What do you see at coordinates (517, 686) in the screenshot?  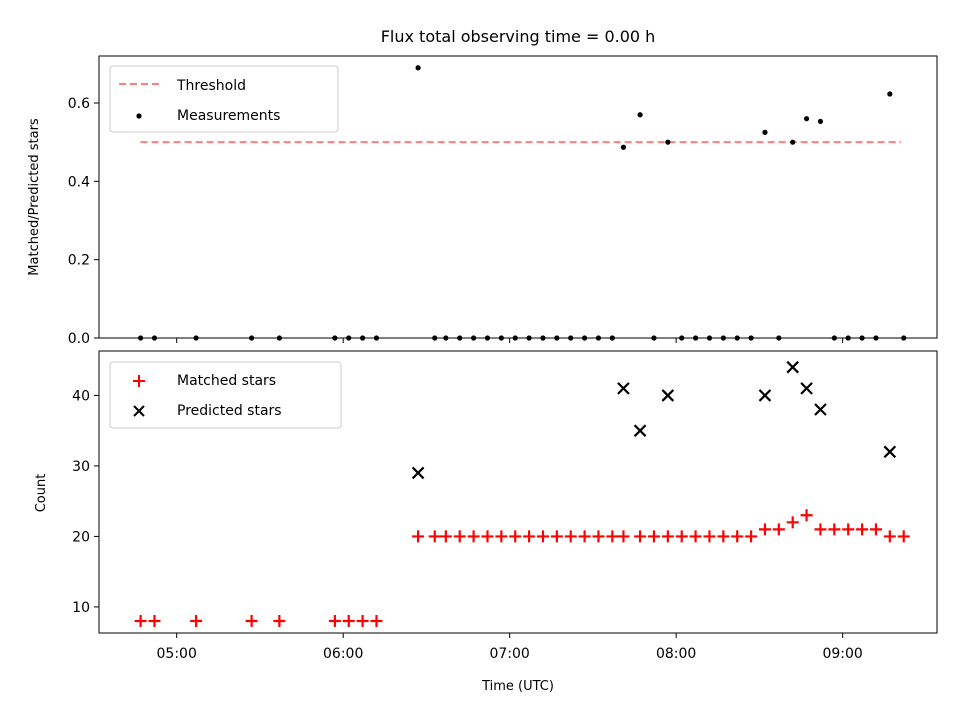 I see `bottom-xlabel: Time (UTC)` at bounding box center [517, 686].